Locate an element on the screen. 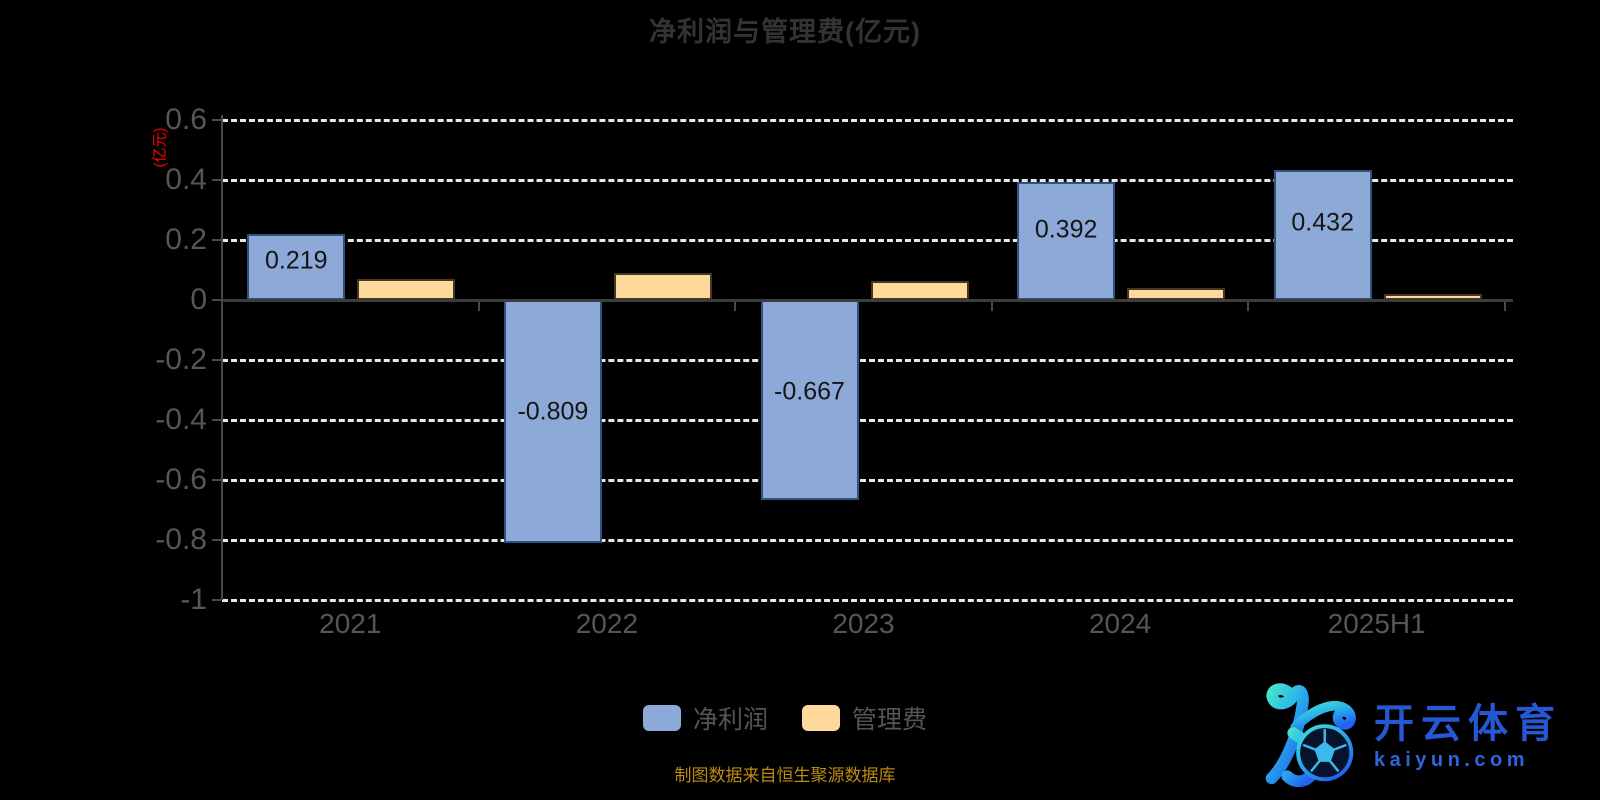 This screenshot has height=800, width=1600. kaiyun-k-soccer-logo-icon is located at coordinates (1310, 735).